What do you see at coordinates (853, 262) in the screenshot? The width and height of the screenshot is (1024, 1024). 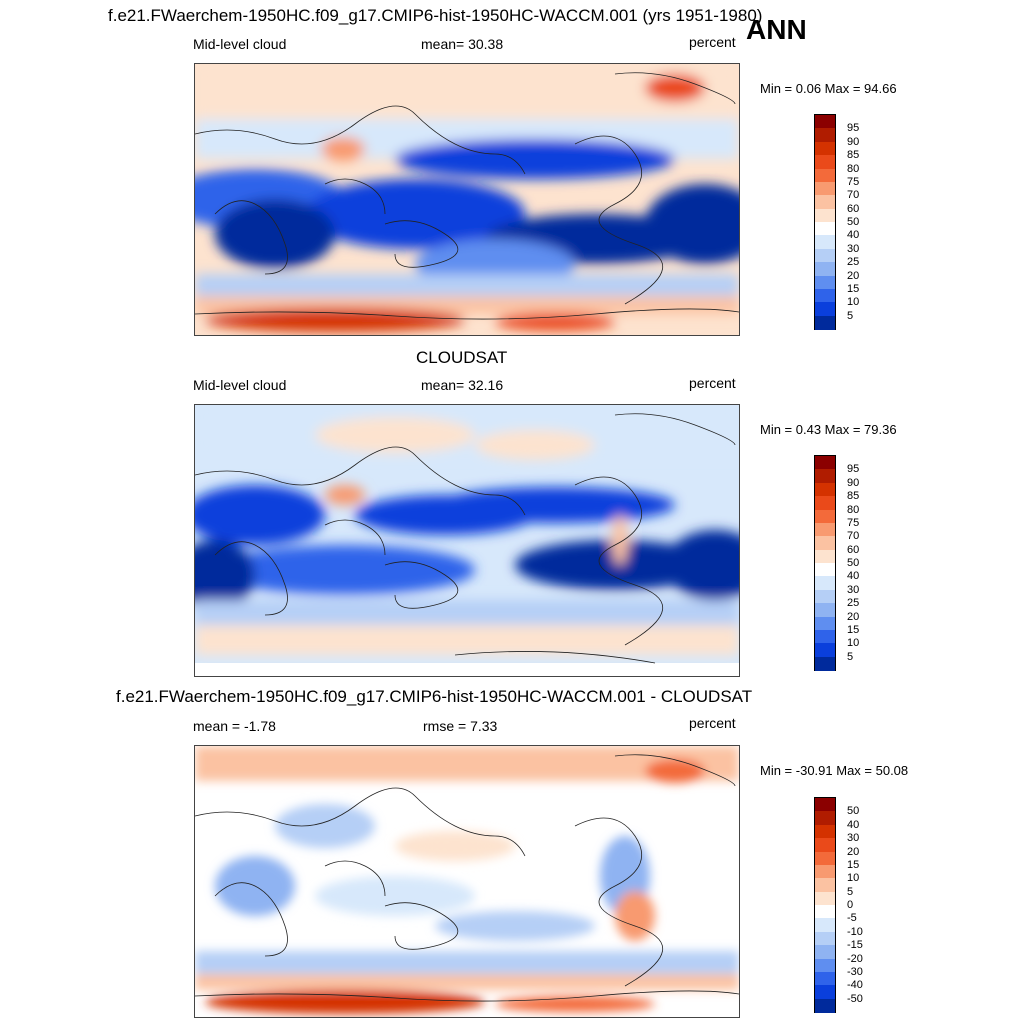 I see `colorbar-label: 25` at bounding box center [853, 262].